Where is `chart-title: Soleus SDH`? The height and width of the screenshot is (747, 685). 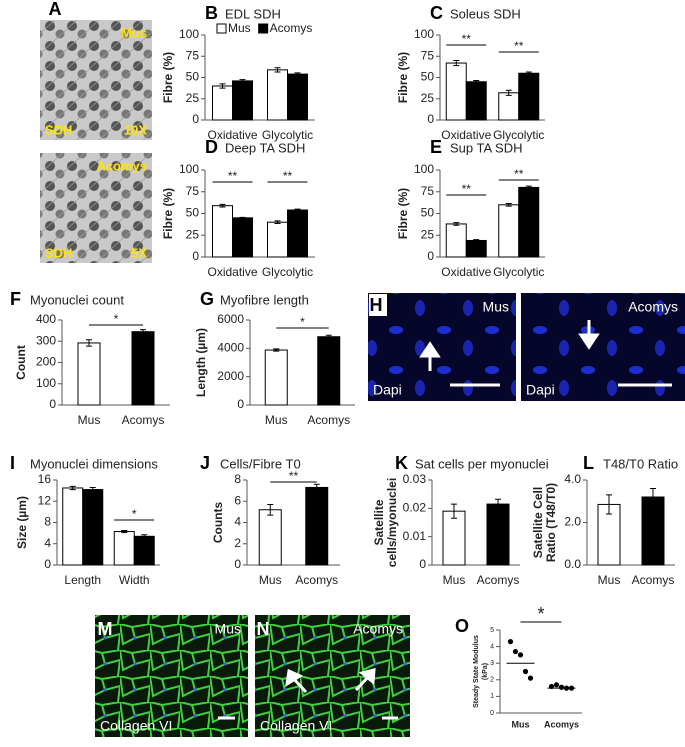 chart-title: Soleus SDH is located at coordinates (485, 13).